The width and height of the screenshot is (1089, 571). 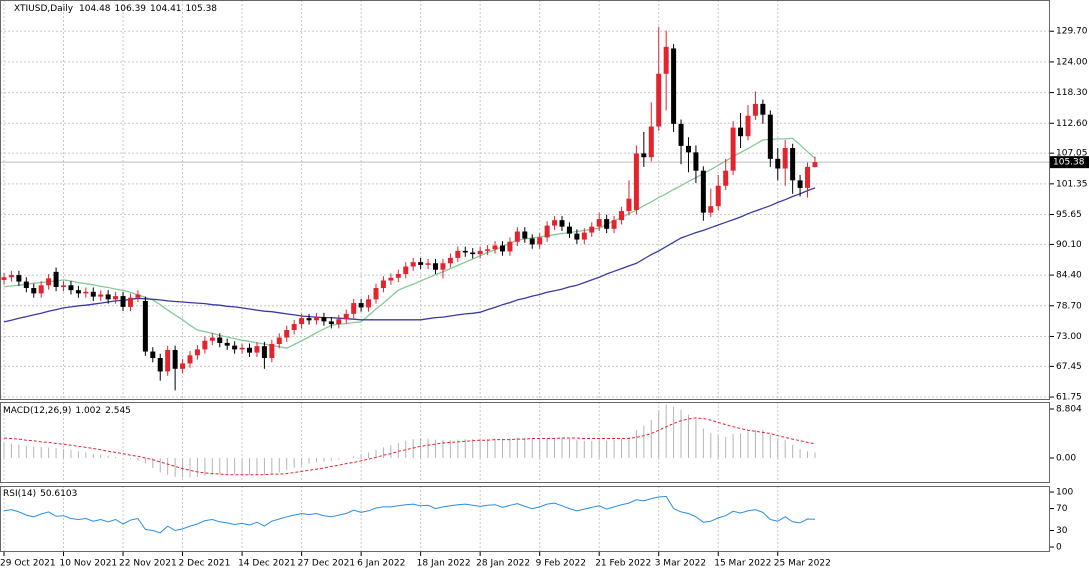 I want to click on rsi-pane-frame, so click(x=525, y=519).